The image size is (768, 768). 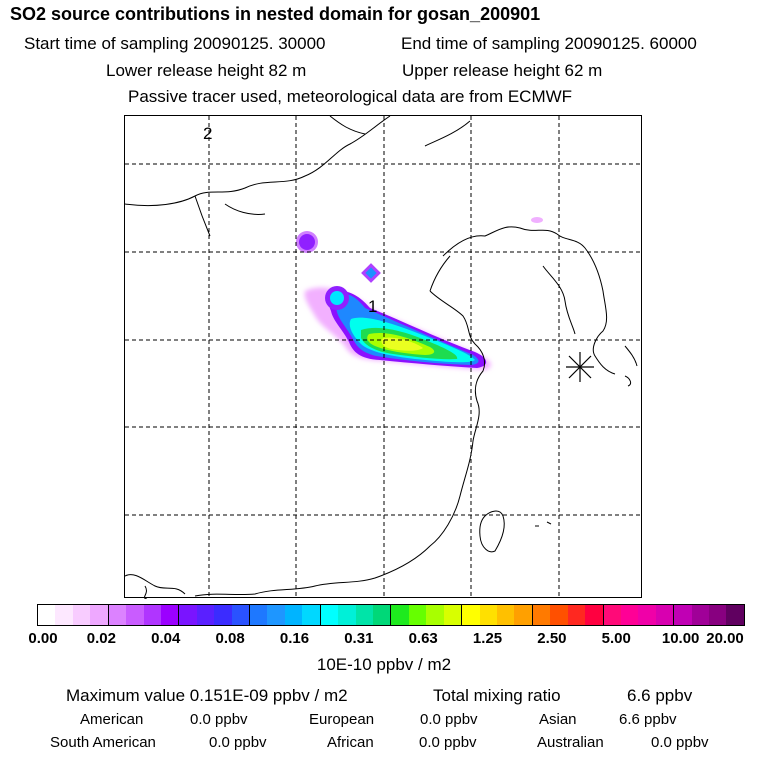 I want to click on region-name: Asian, so click(x=558, y=719).